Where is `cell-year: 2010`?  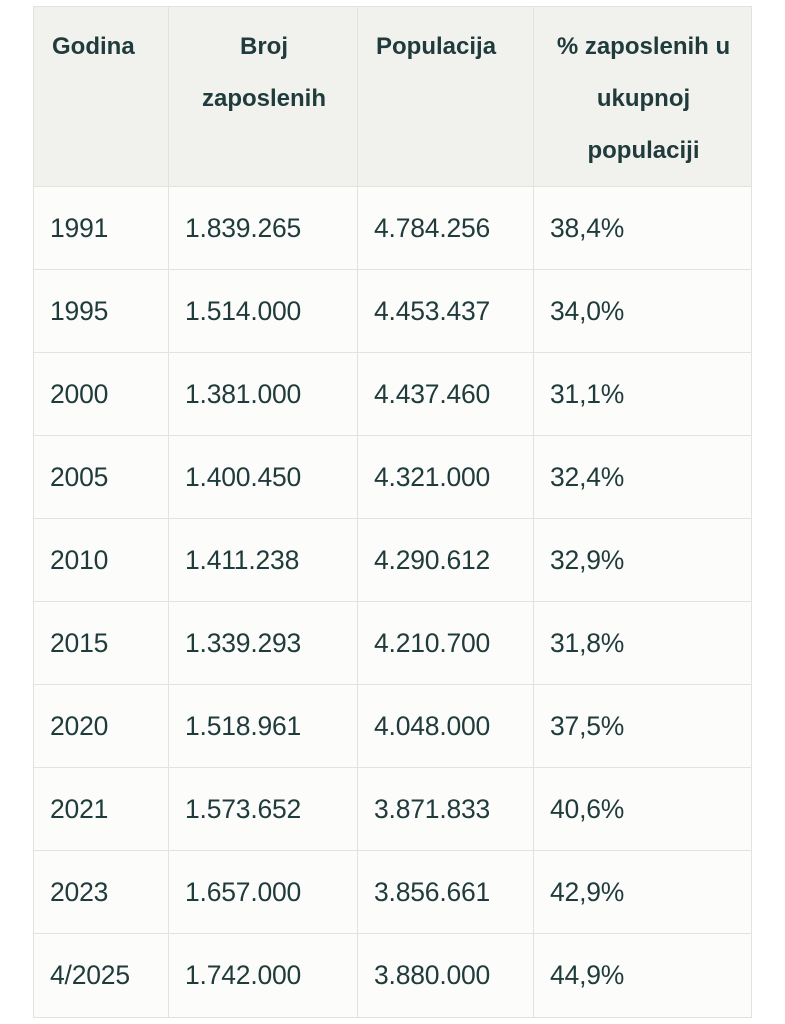
cell-year: 2010 is located at coordinates (101, 560).